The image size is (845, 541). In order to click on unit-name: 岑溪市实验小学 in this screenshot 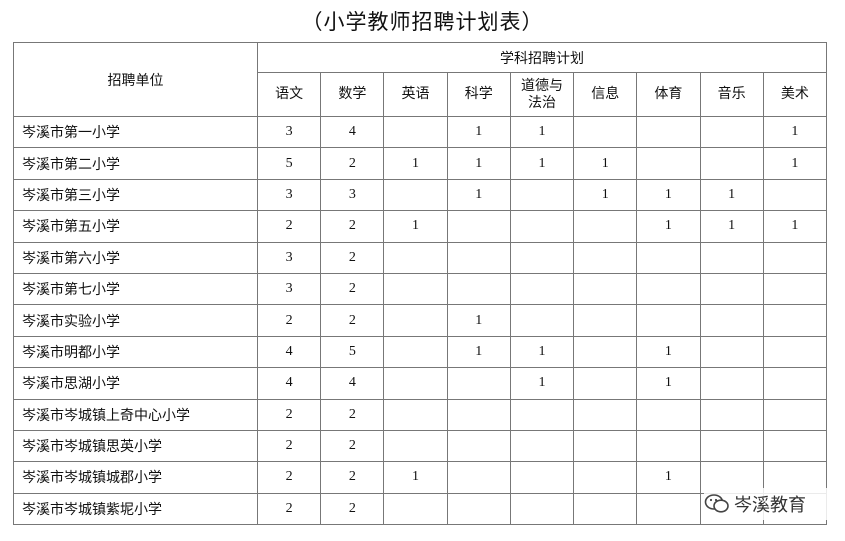, I will do `click(135, 320)`.